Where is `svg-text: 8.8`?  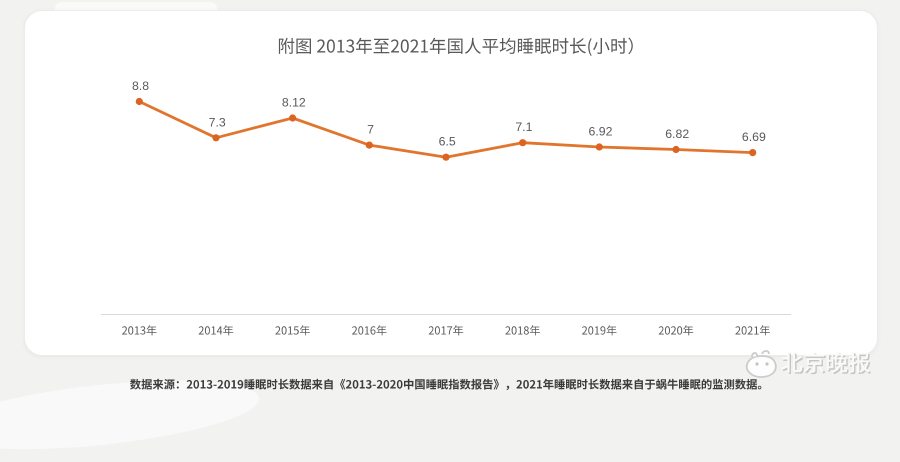
svg-text: 8.8 is located at coordinates (140, 86).